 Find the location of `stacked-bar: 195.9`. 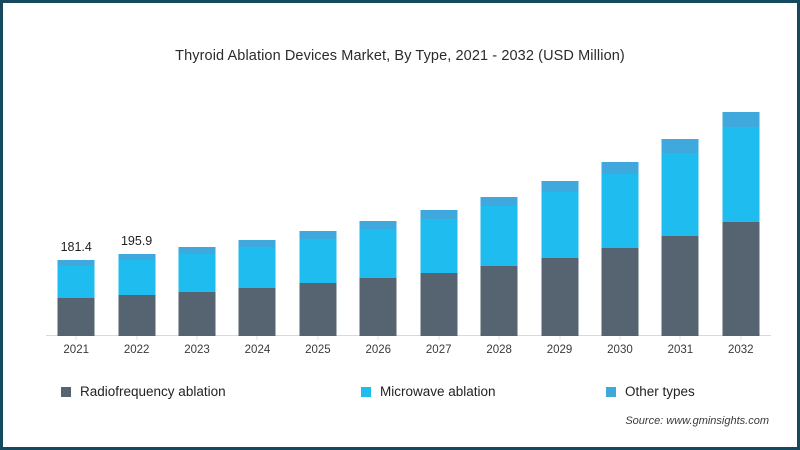

stacked-bar: 195.9 is located at coordinates (137, 285).